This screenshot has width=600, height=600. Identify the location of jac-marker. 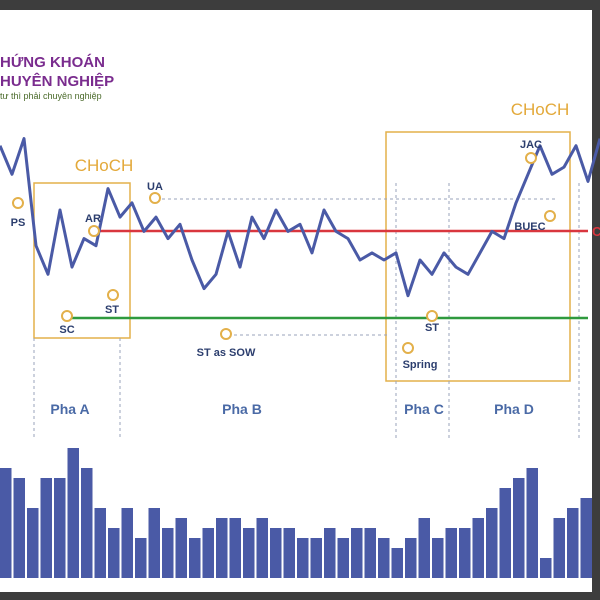
(531, 158).